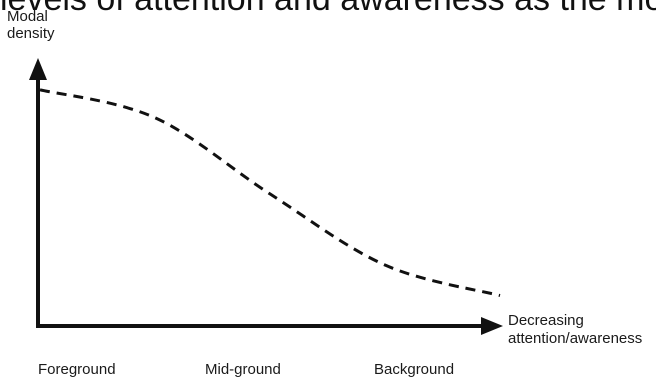 The height and width of the screenshot is (381, 656). Describe the element at coordinates (575, 338) in the screenshot. I see `x-axis-label-line-2: attention/awareness` at that location.